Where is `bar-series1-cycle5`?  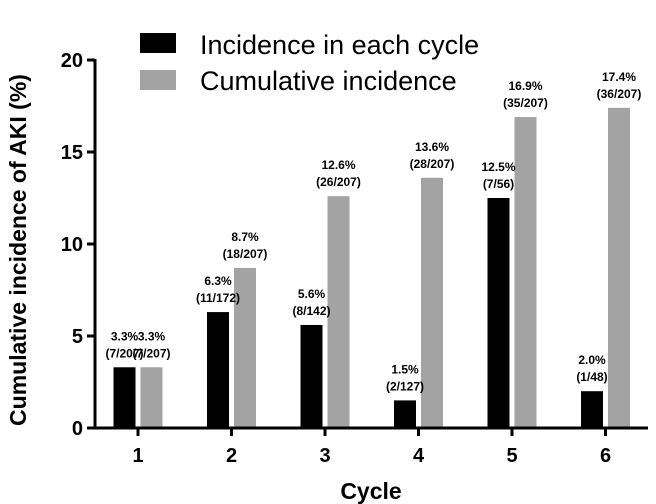 bar-series1-cycle5 is located at coordinates (525, 272).